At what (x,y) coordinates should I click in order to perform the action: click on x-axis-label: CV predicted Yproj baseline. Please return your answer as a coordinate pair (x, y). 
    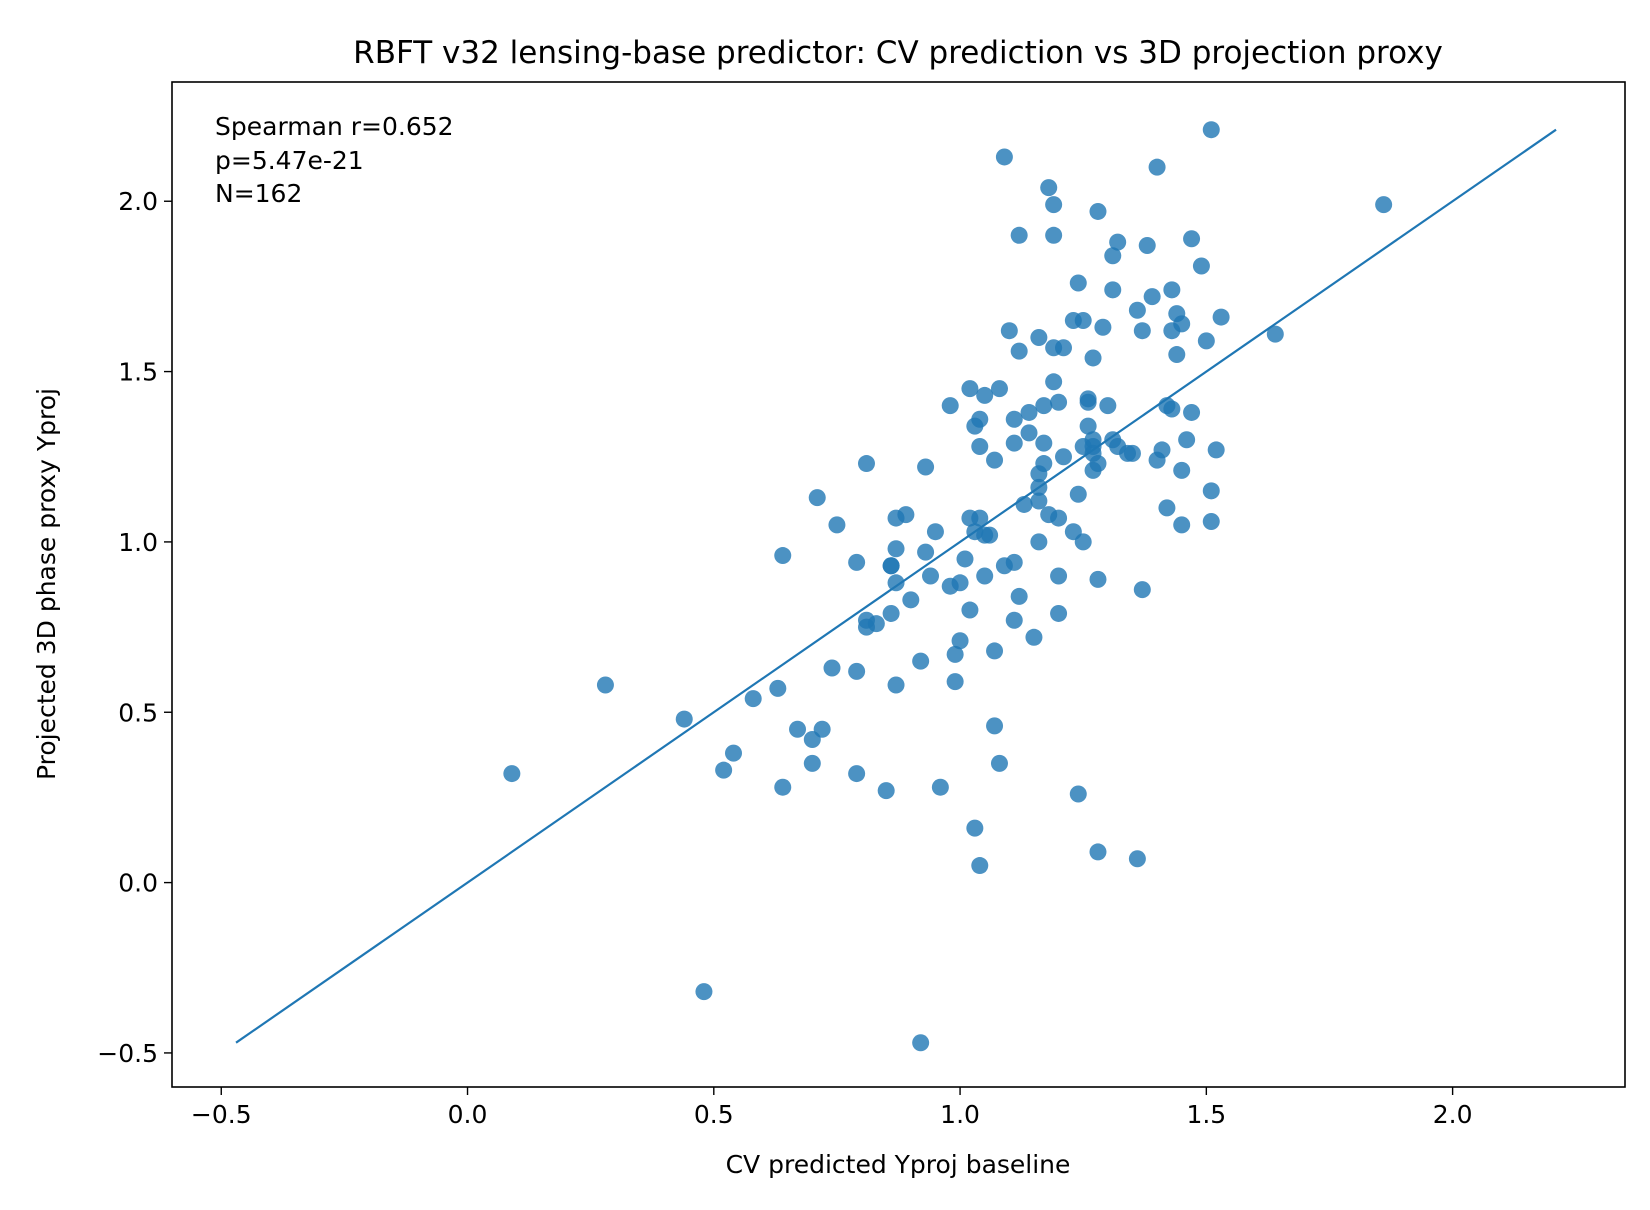
    Looking at the image, I should click on (898, 1164).